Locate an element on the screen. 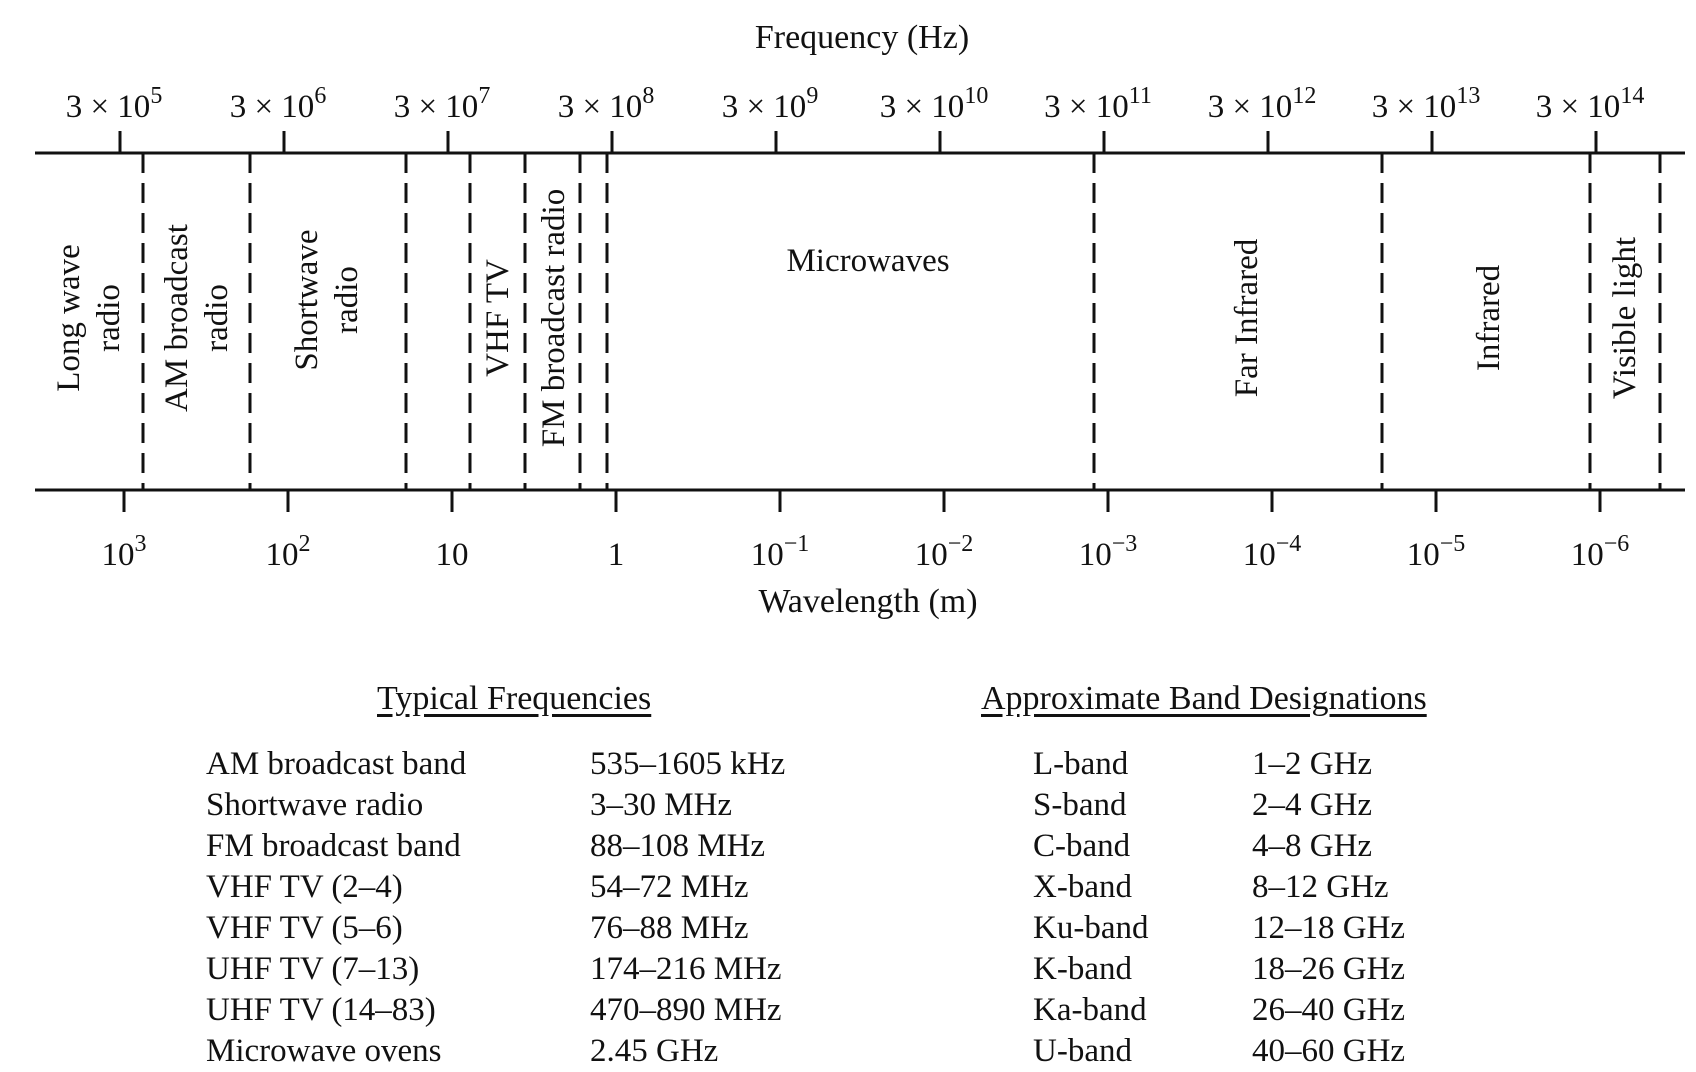 The width and height of the screenshot is (1696, 1072). table-row: Microwave ovens 2.45 GHz is located at coordinates (495, 1051).